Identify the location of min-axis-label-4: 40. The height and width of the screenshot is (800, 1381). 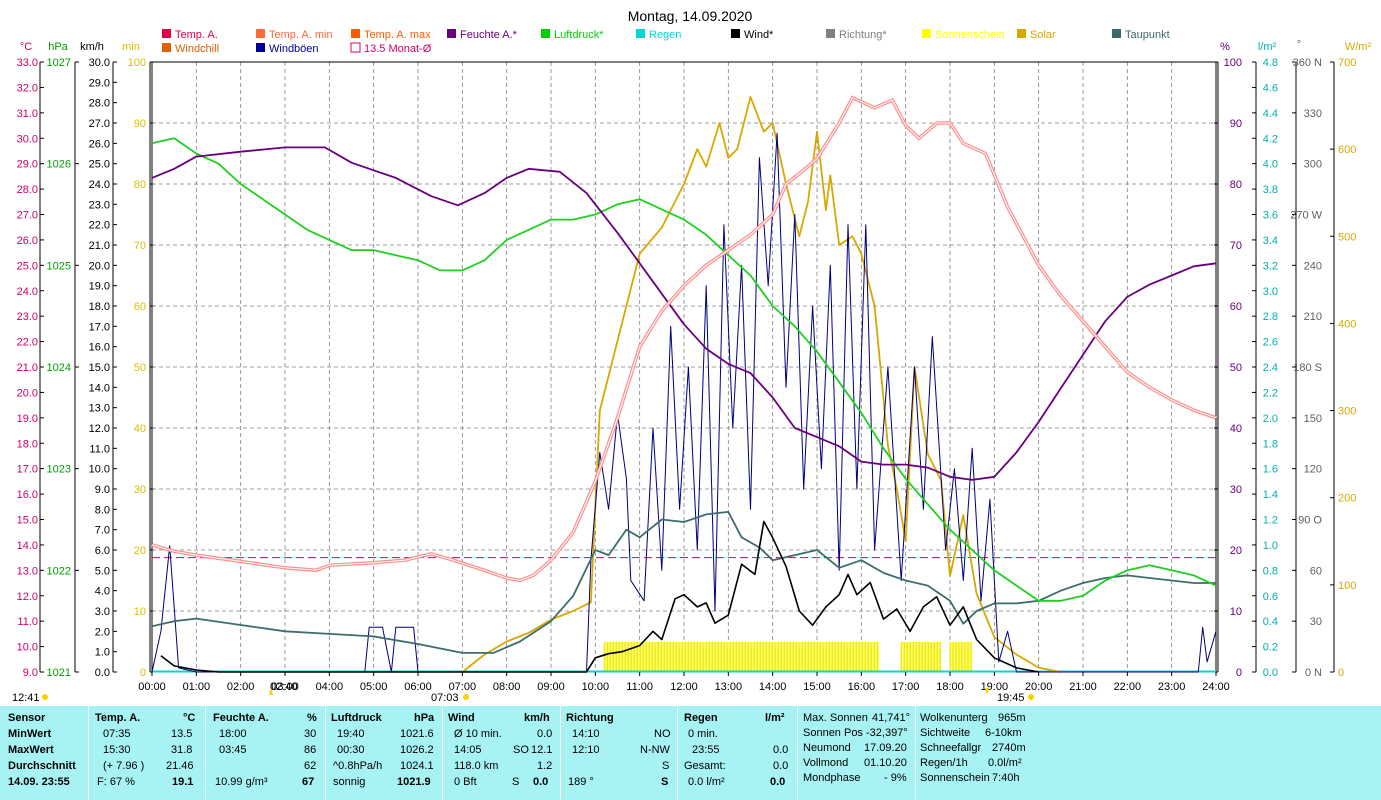
(140, 429).